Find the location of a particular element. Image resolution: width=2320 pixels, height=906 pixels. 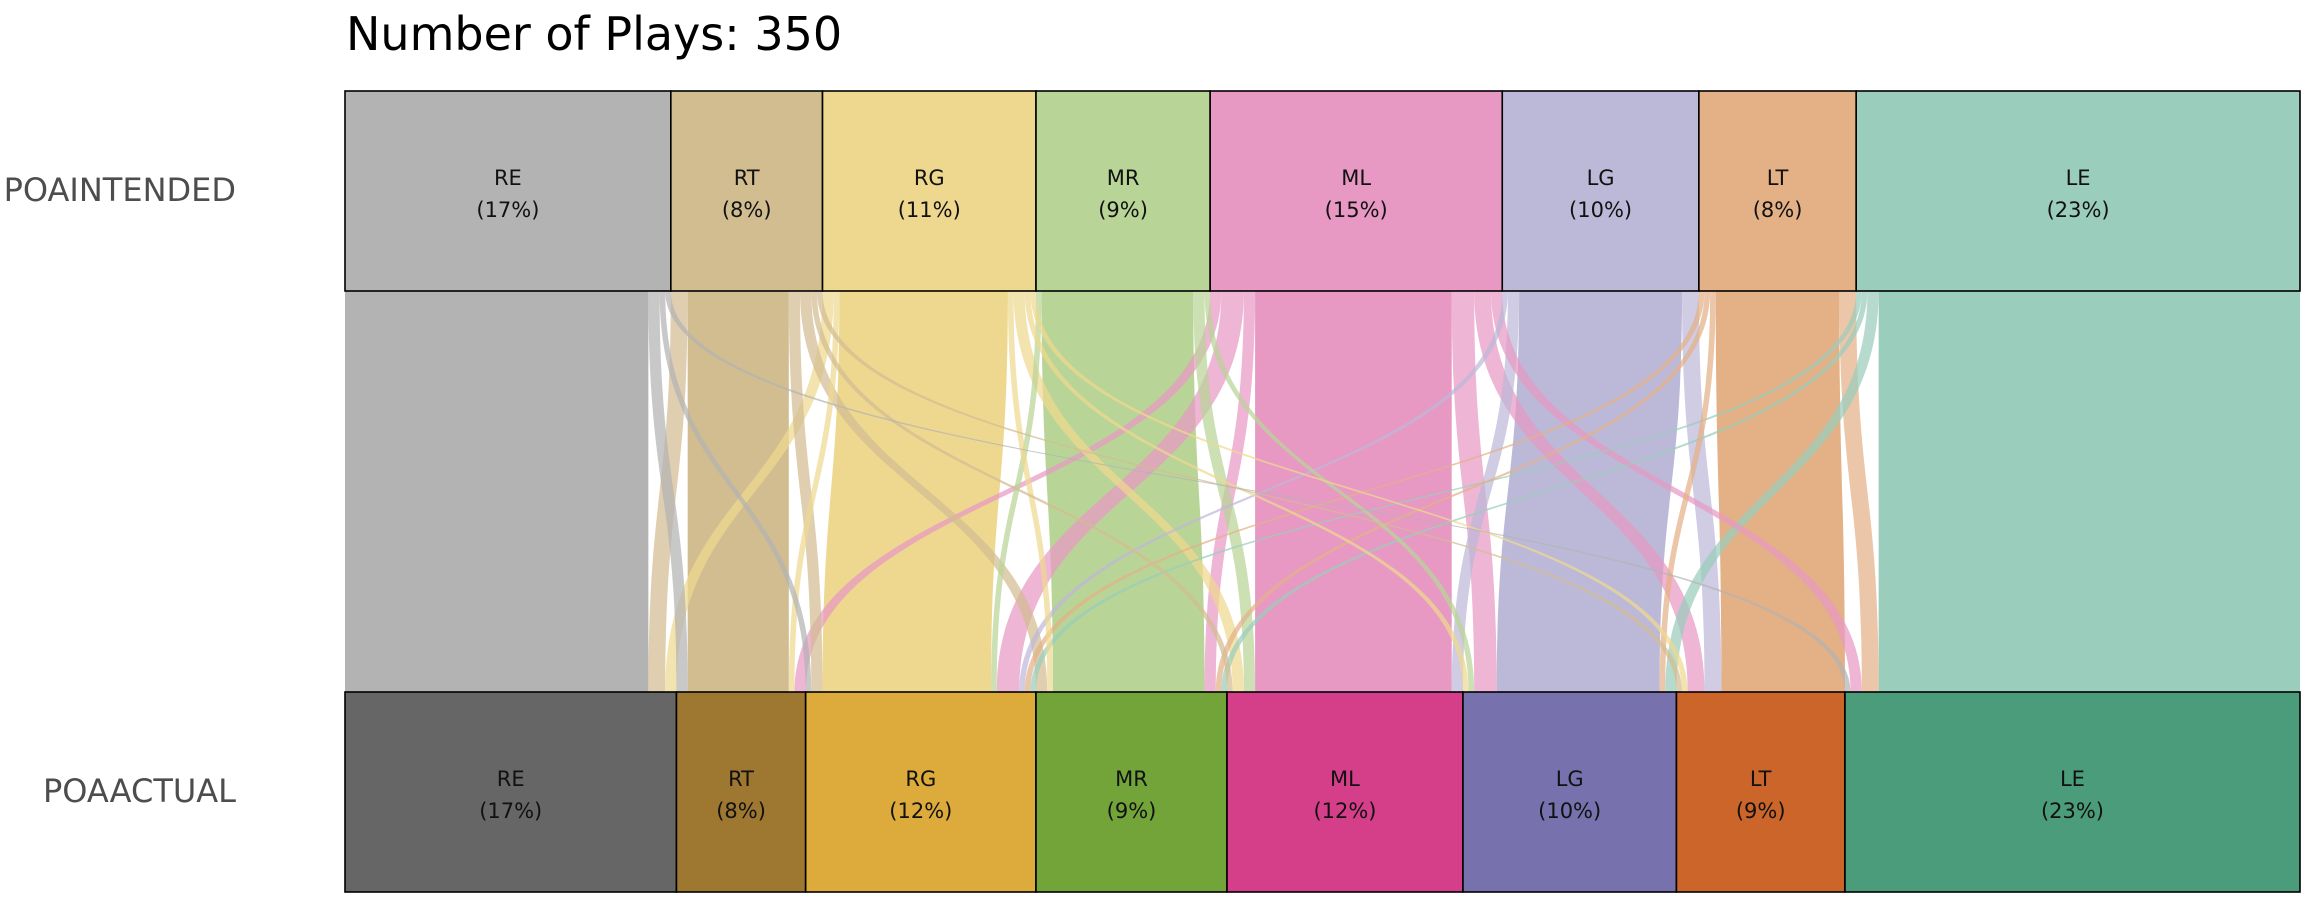

actual-node-label-lt: LT is located at coordinates (1761, 779).